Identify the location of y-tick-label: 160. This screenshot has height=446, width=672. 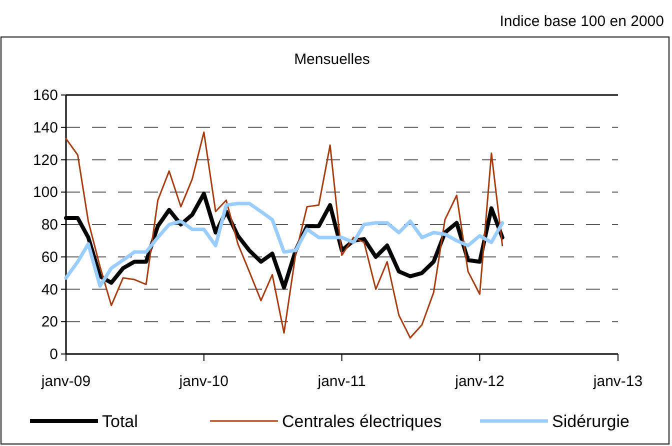
(45, 95).